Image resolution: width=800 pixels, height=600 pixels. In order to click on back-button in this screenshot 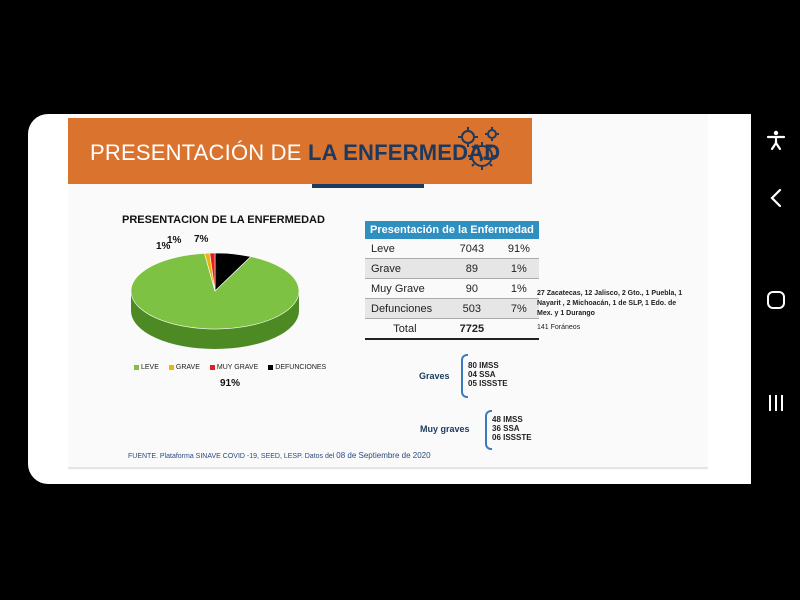, I will do `click(776, 198)`.